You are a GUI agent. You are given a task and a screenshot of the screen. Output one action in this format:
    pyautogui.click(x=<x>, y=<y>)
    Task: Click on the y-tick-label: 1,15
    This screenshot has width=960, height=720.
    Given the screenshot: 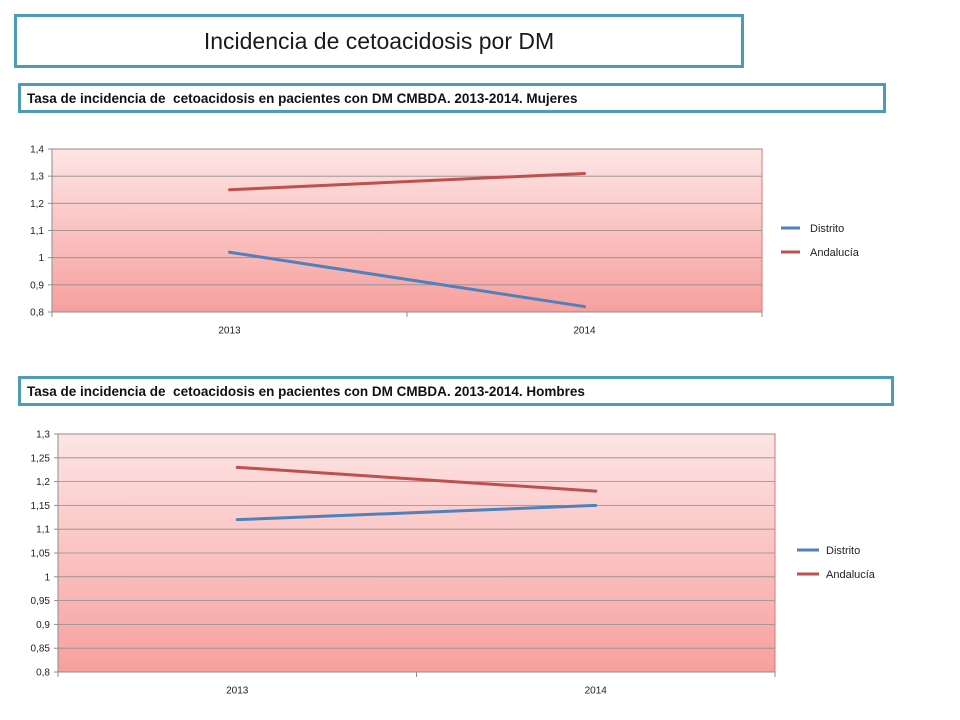 What is the action you would take?
    pyautogui.click(x=41, y=506)
    